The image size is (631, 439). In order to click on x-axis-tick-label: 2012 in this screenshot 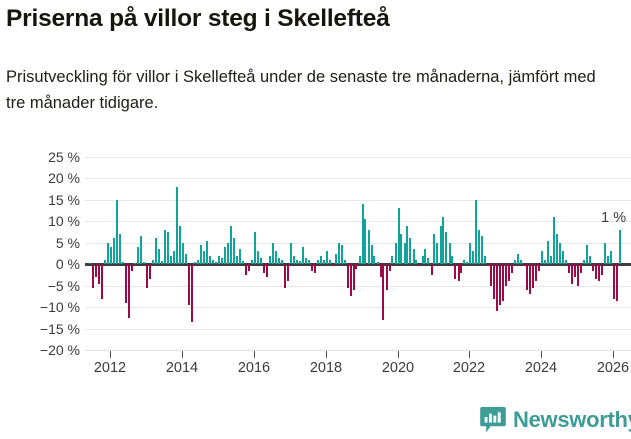, I will do `click(110, 368)`.